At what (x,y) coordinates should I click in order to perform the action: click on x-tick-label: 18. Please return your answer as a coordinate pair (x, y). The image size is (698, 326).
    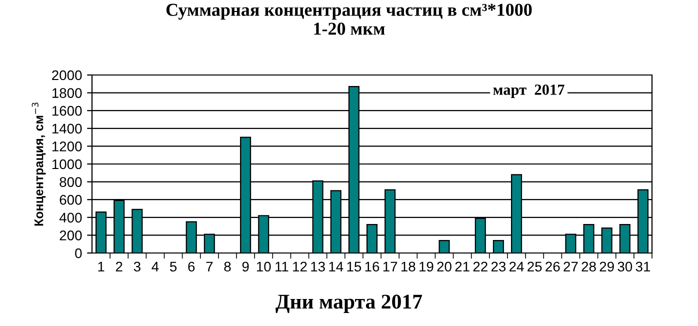
    Looking at the image, I should click on (408, 267).